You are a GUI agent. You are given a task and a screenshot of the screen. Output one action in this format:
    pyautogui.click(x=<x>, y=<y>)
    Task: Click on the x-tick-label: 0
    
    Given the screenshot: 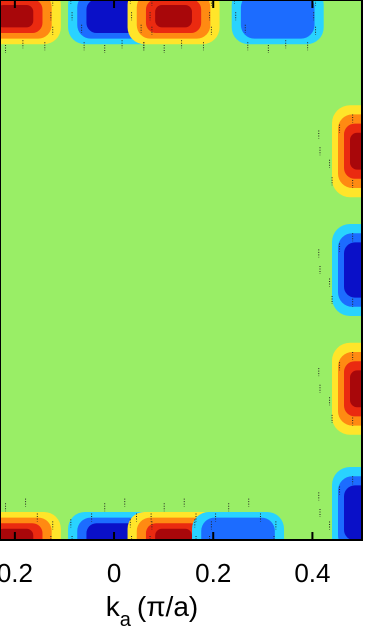 What is the action you would take?
    pyautogui.click(x=114, y=573)
    